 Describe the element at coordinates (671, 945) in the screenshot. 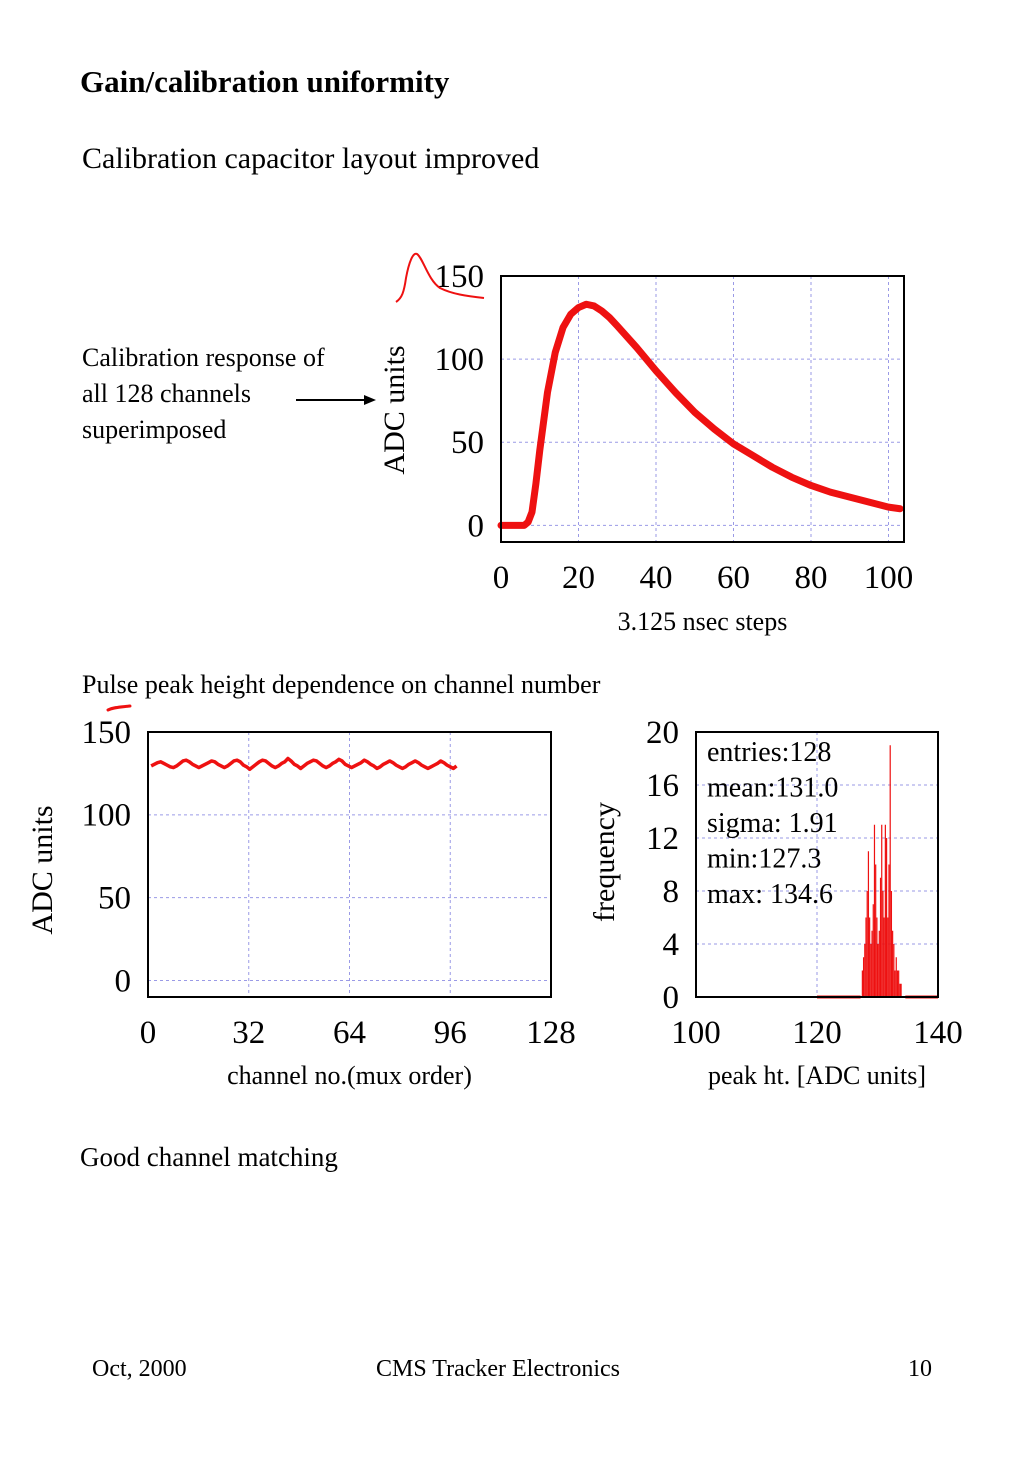

I see `y-tick-label: 4` at that location.